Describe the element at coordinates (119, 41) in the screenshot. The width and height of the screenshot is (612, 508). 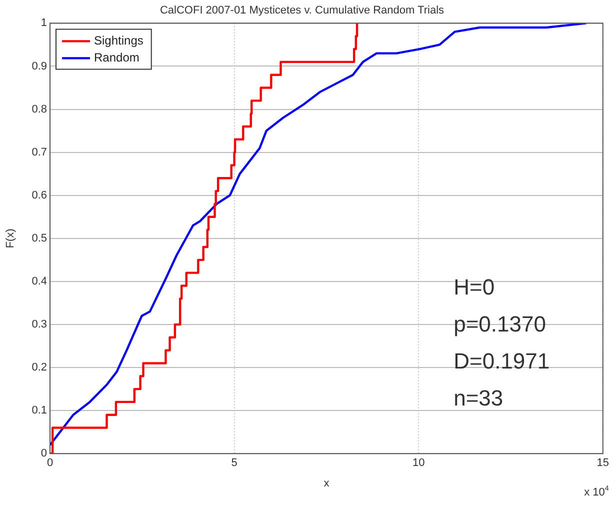
I see `legend-label: Sightings` at that location.